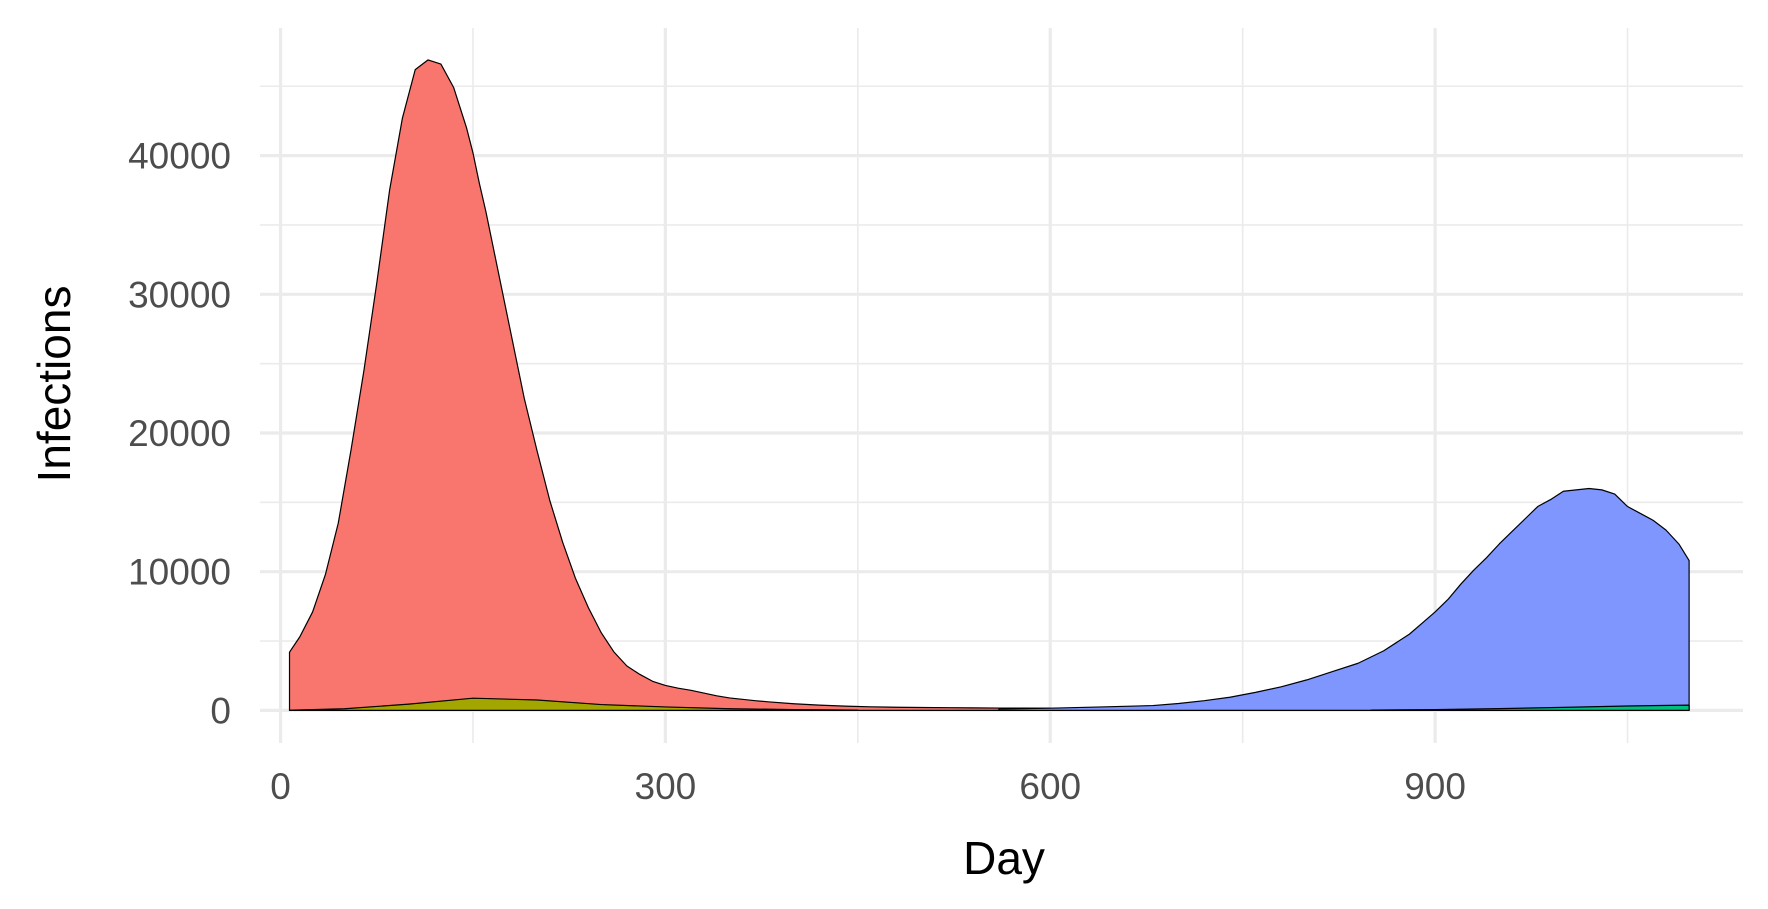 The height and width of the screenshot is (909, 1768). Describe the element at coordinates (220, 710) in the screenshot. I see `y-tick-label: 0` at that location.